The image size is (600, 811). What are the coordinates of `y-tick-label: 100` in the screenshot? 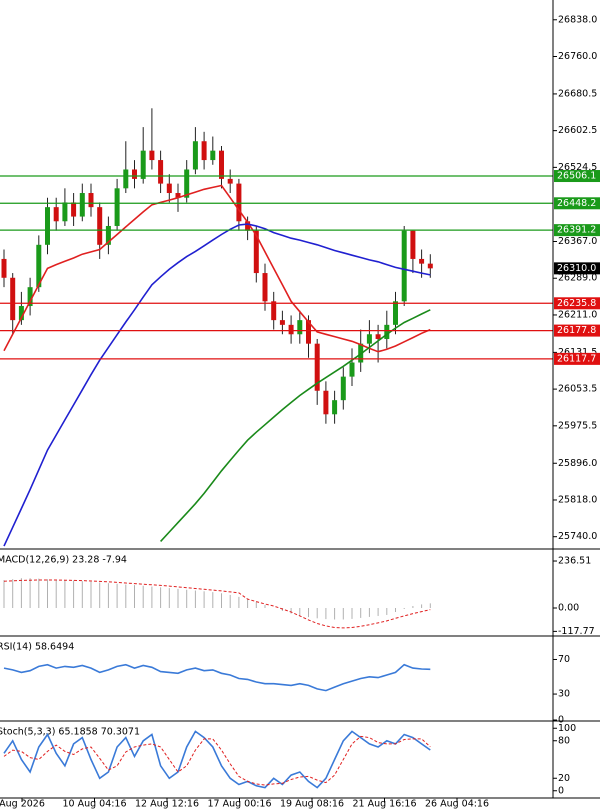 It's located at (567, 728).